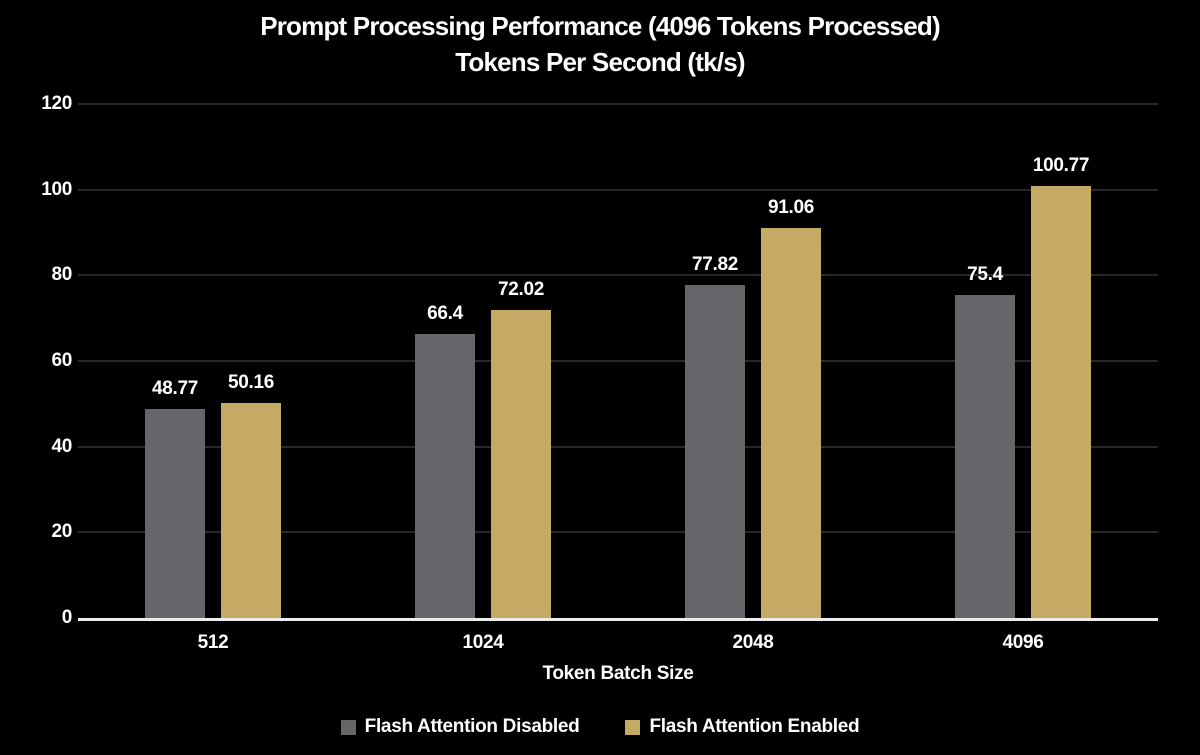 The image size is (1200, 755). I want to click on bar-512-enabled, so click(251, 510).